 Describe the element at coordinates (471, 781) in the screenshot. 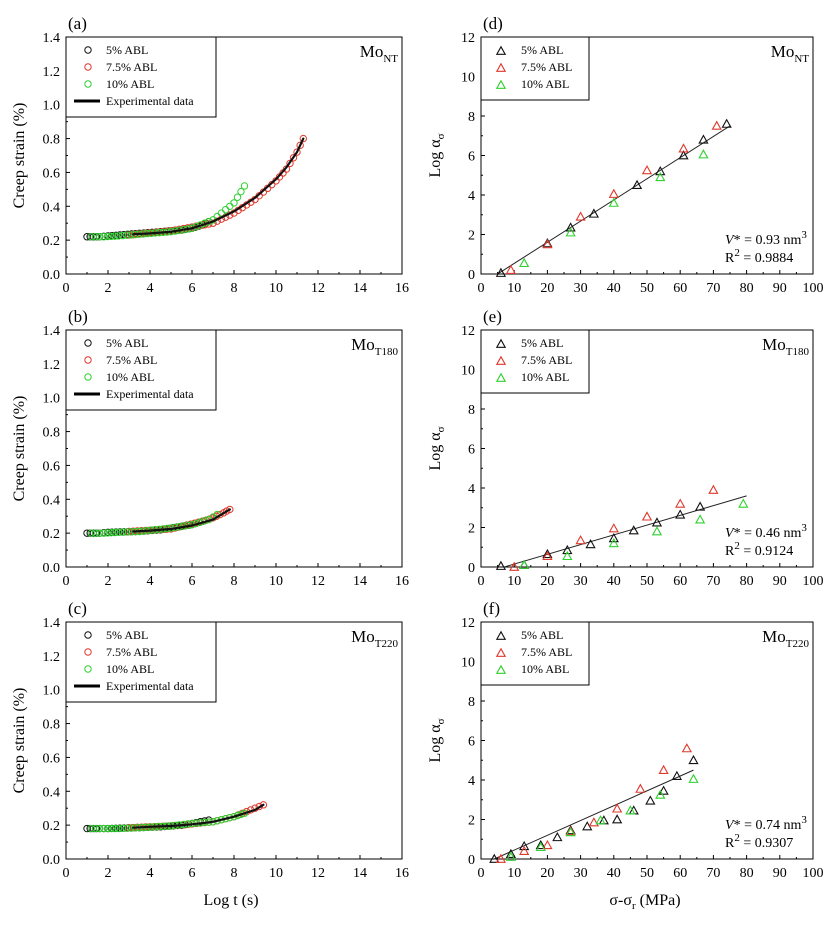

I see `y-tick-label: 4` at that location.